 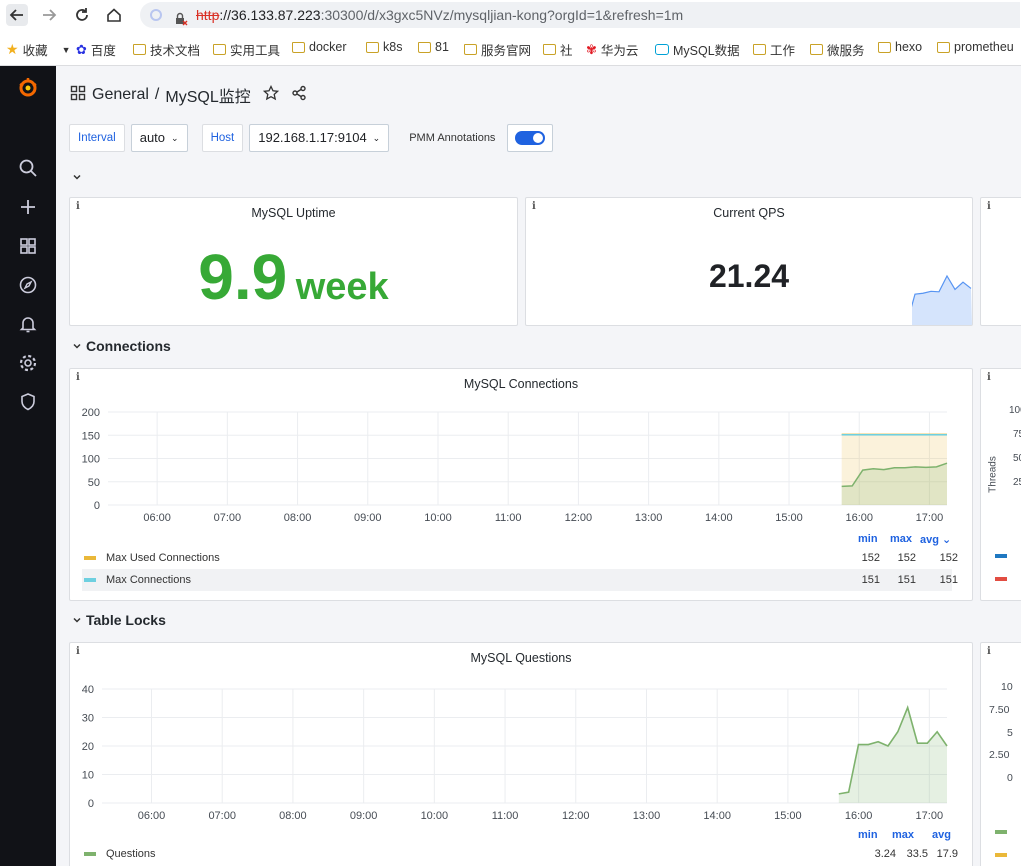 What do you see at coordinates (270, 95) in the screenshot?
I see `star-favorite-icon` at bounding box center [270, 95].